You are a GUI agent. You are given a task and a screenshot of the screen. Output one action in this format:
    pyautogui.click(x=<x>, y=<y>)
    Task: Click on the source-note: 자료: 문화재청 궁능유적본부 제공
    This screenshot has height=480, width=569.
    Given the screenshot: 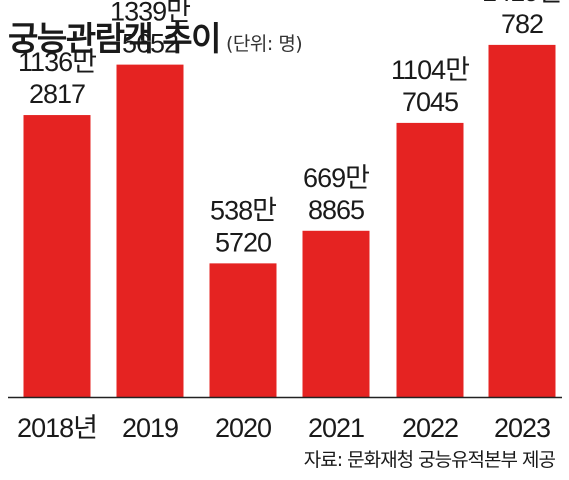 What is the action you would take?
    pyautogui.click(x=429, y=460)
    